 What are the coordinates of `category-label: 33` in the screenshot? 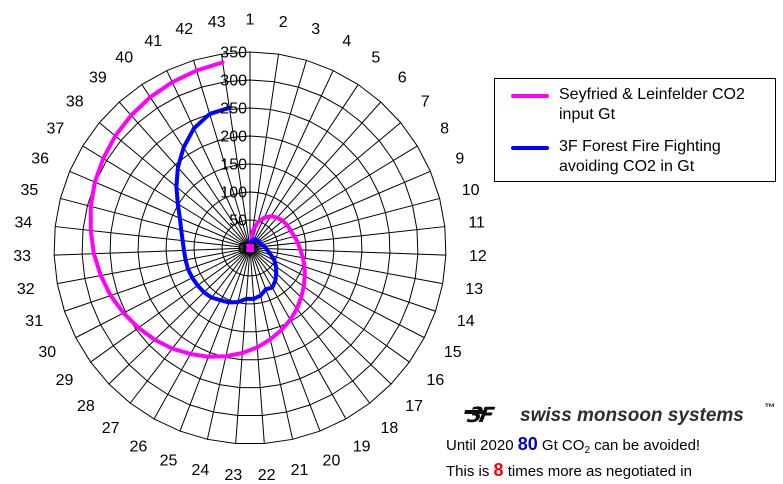 It's located at (22, 256).